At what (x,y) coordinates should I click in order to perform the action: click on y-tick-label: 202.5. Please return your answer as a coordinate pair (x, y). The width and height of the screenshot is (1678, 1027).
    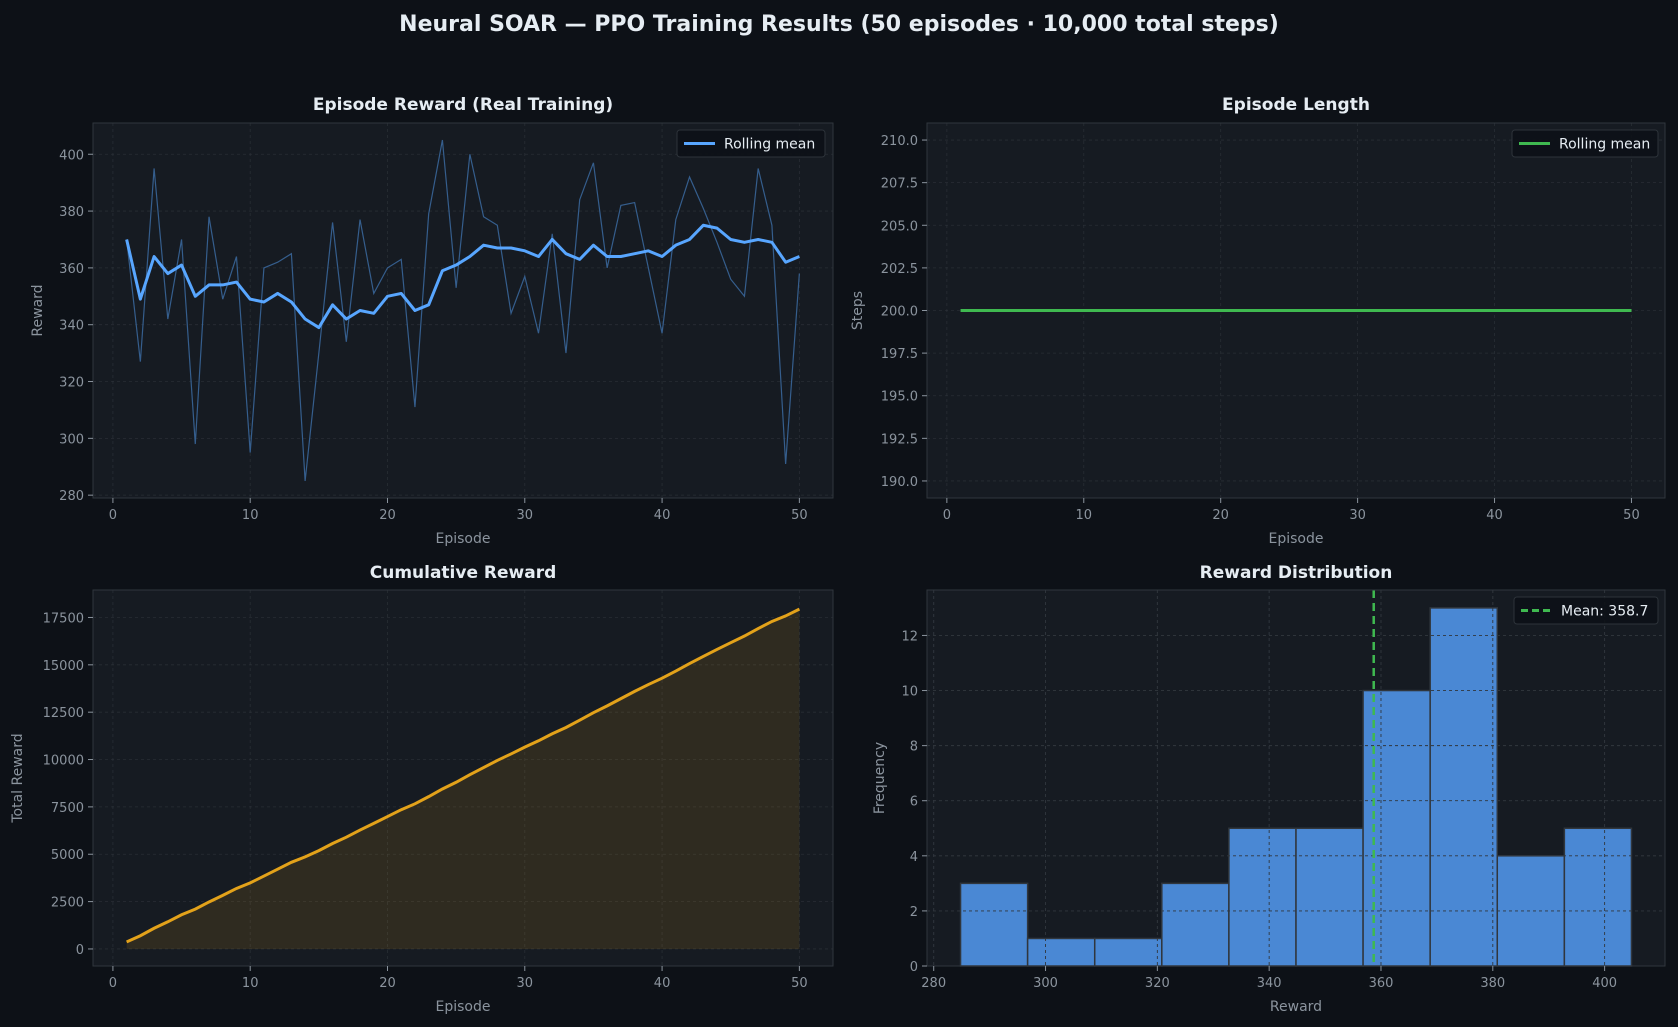
    Looking at the image, I should click on (899, 269).